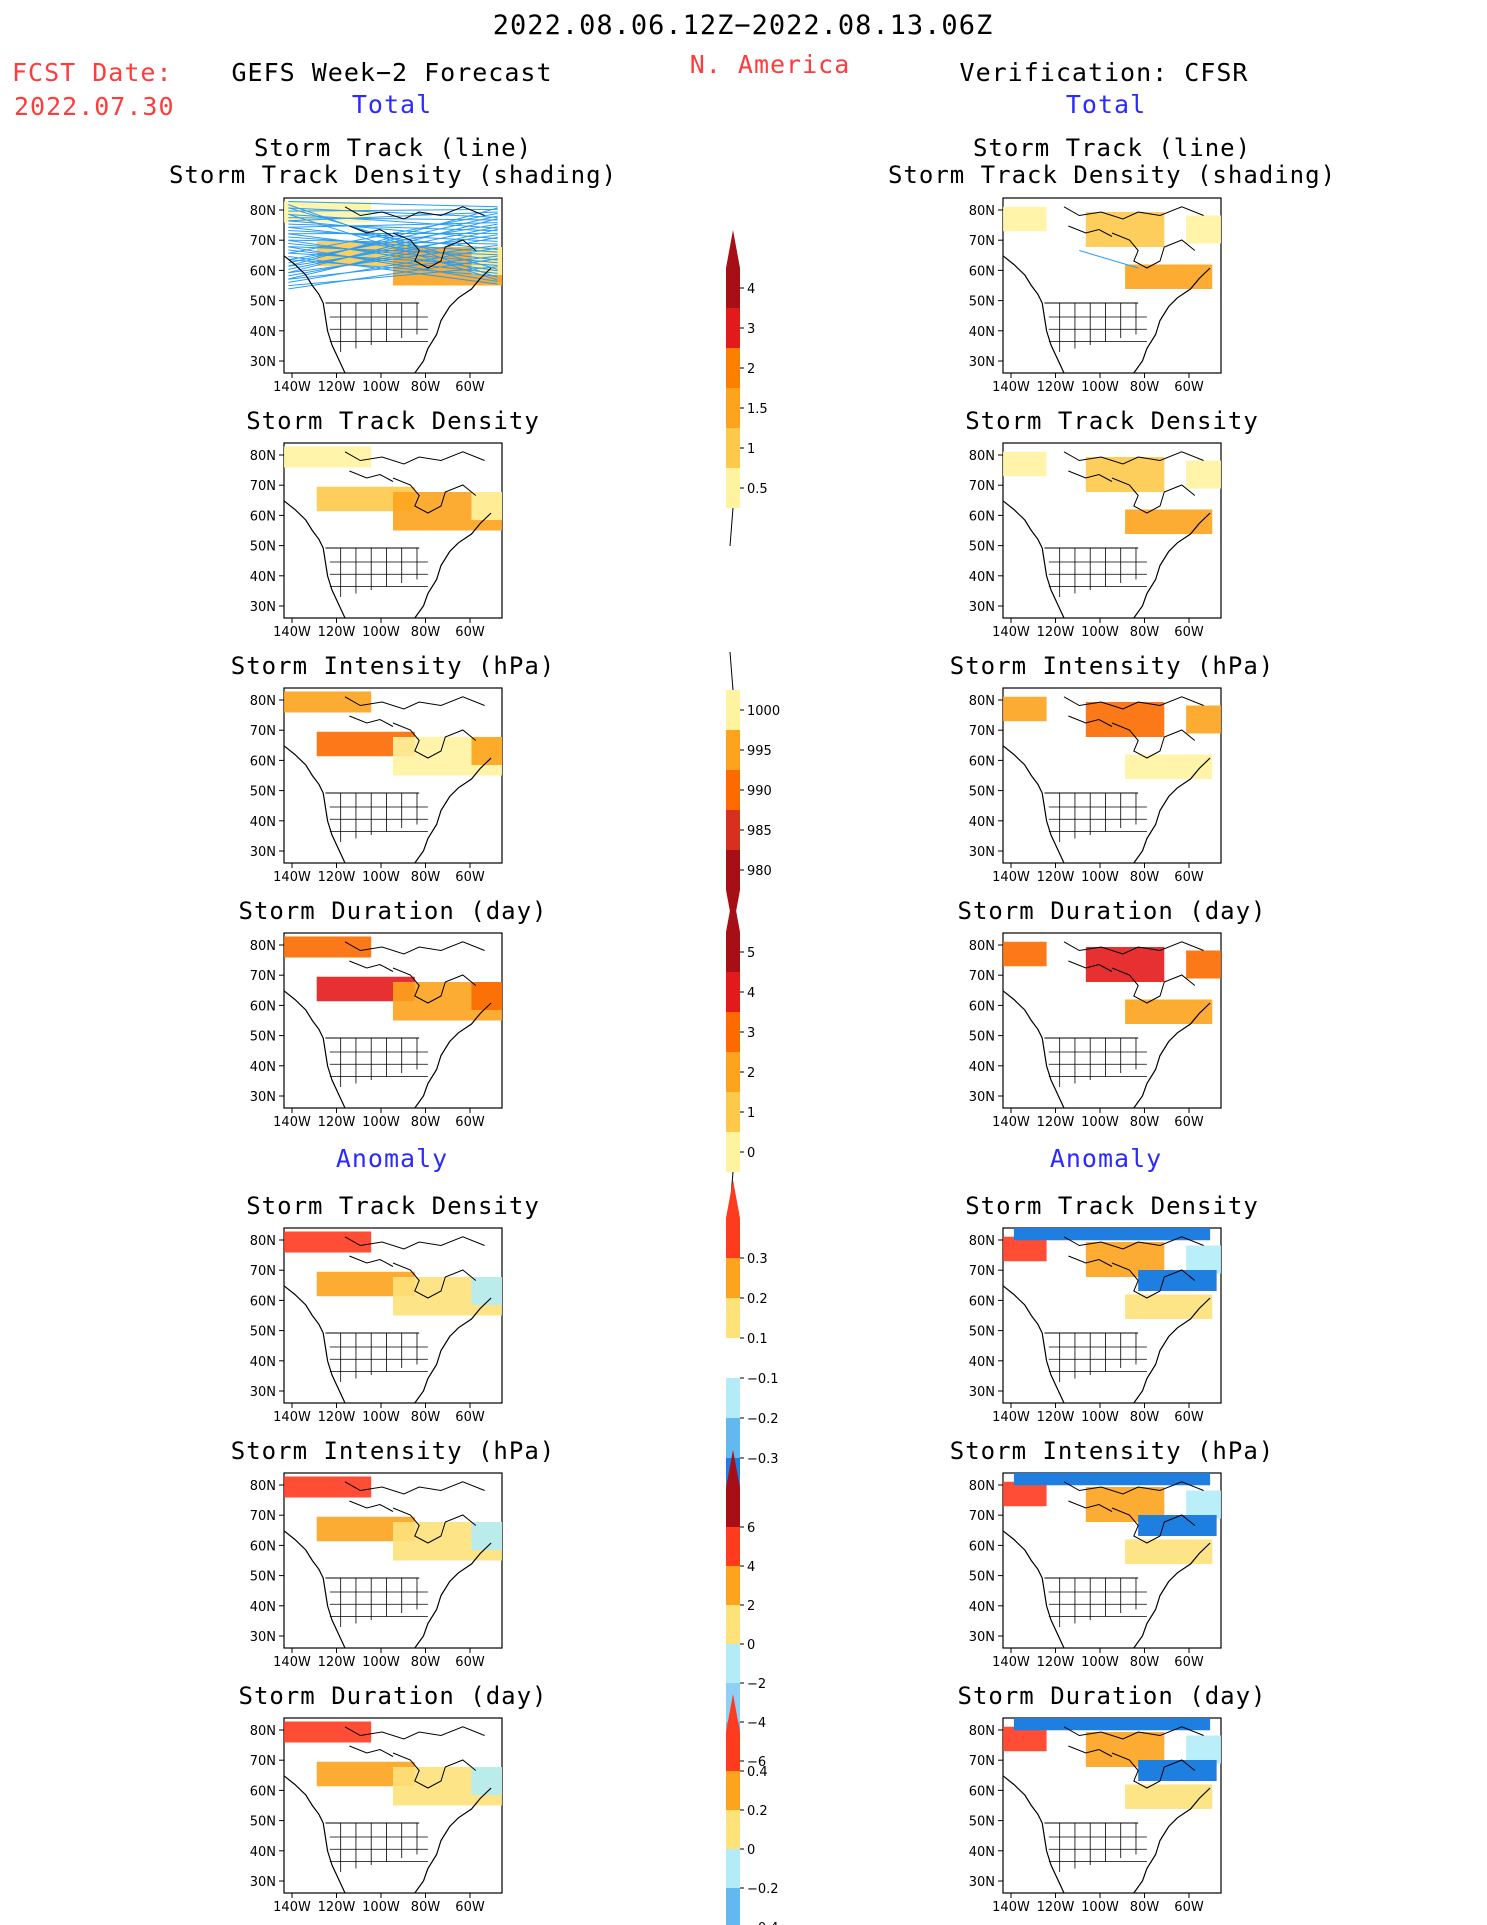 The image size is (1487, 1925). I want to click on colorbar-intensity-total: 1000 995 990 985 980, so click(753, 789).